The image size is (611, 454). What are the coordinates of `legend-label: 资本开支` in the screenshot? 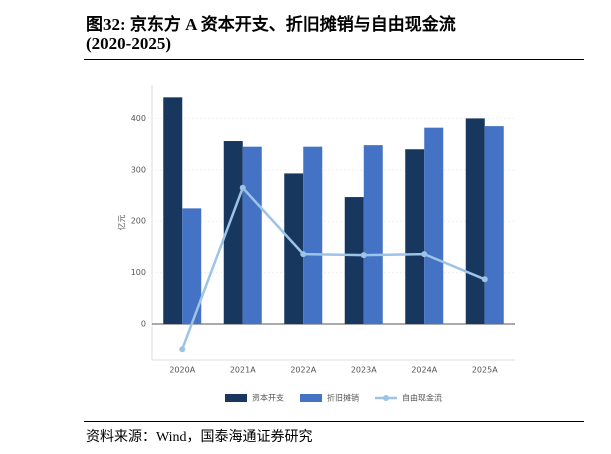 It's located at (268, 398).